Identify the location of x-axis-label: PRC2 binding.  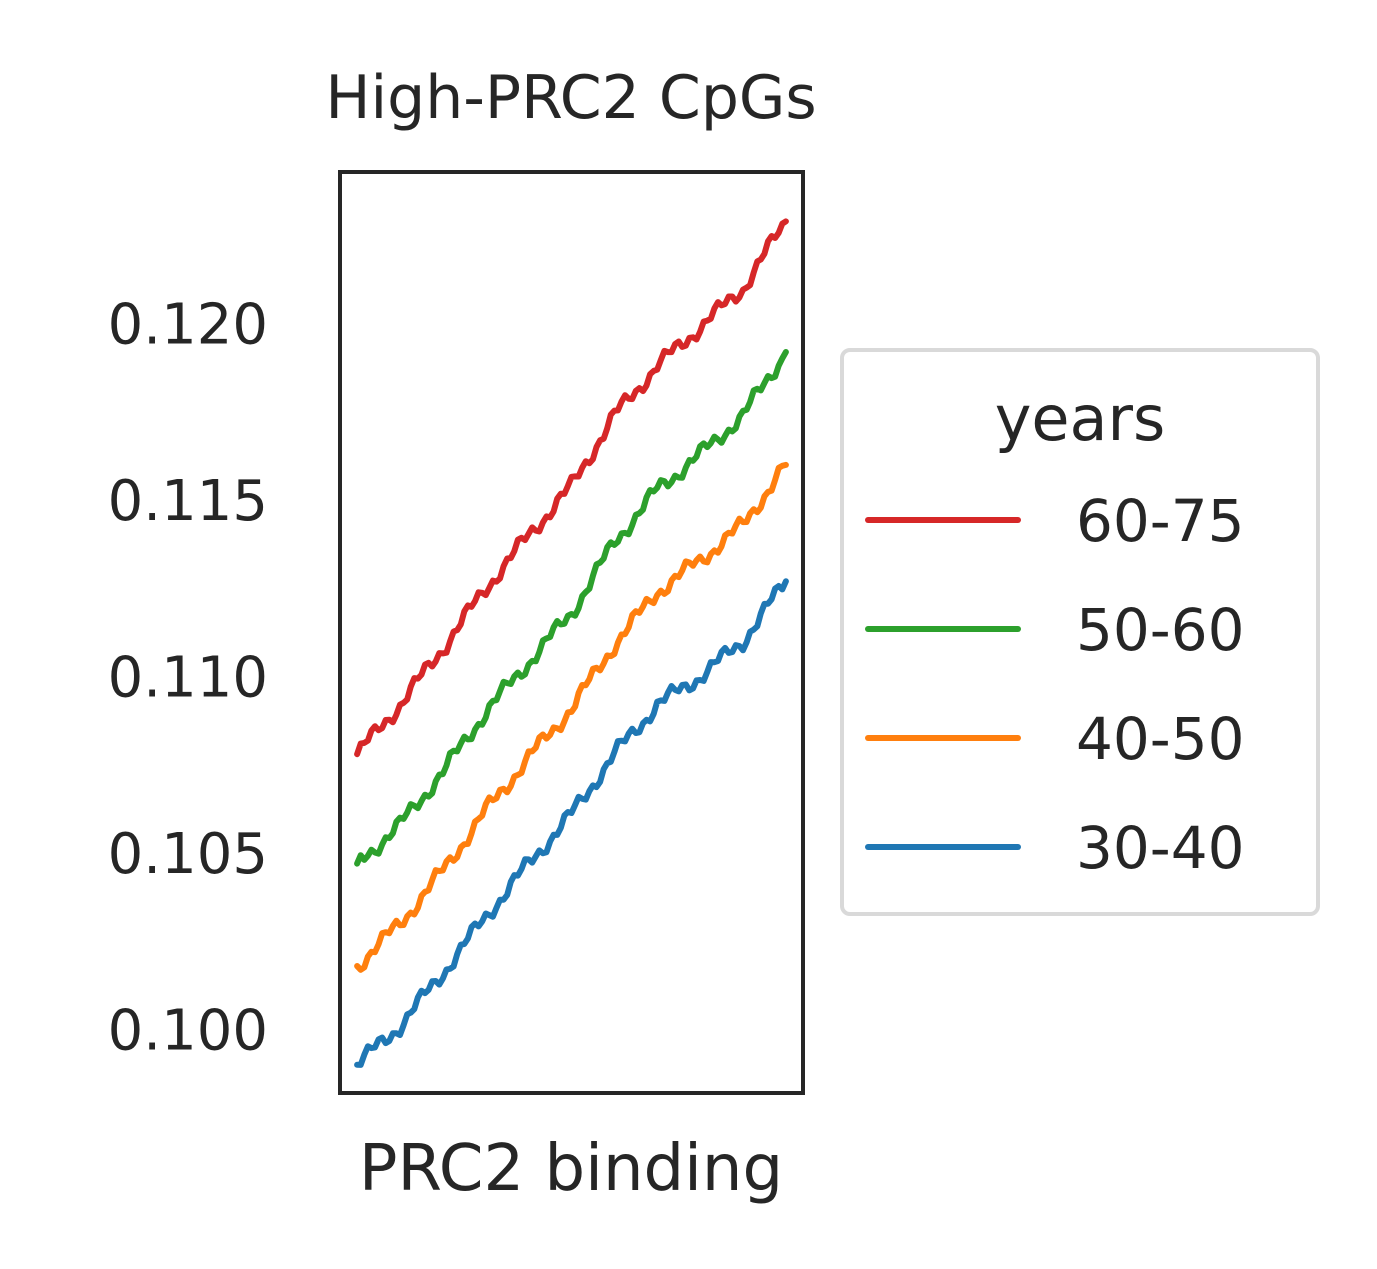
(571, 1169).